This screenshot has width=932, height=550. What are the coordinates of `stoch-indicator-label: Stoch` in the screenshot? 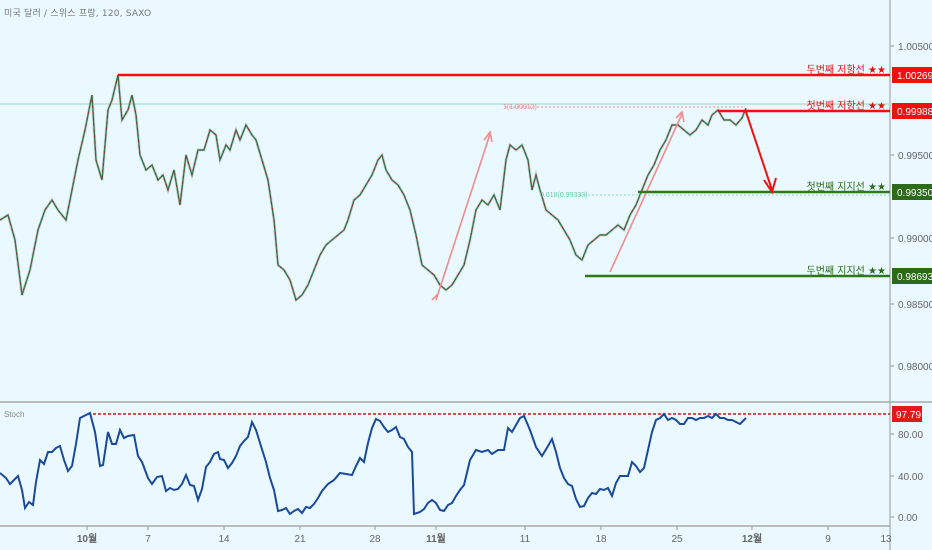 It's located at (14, 414).